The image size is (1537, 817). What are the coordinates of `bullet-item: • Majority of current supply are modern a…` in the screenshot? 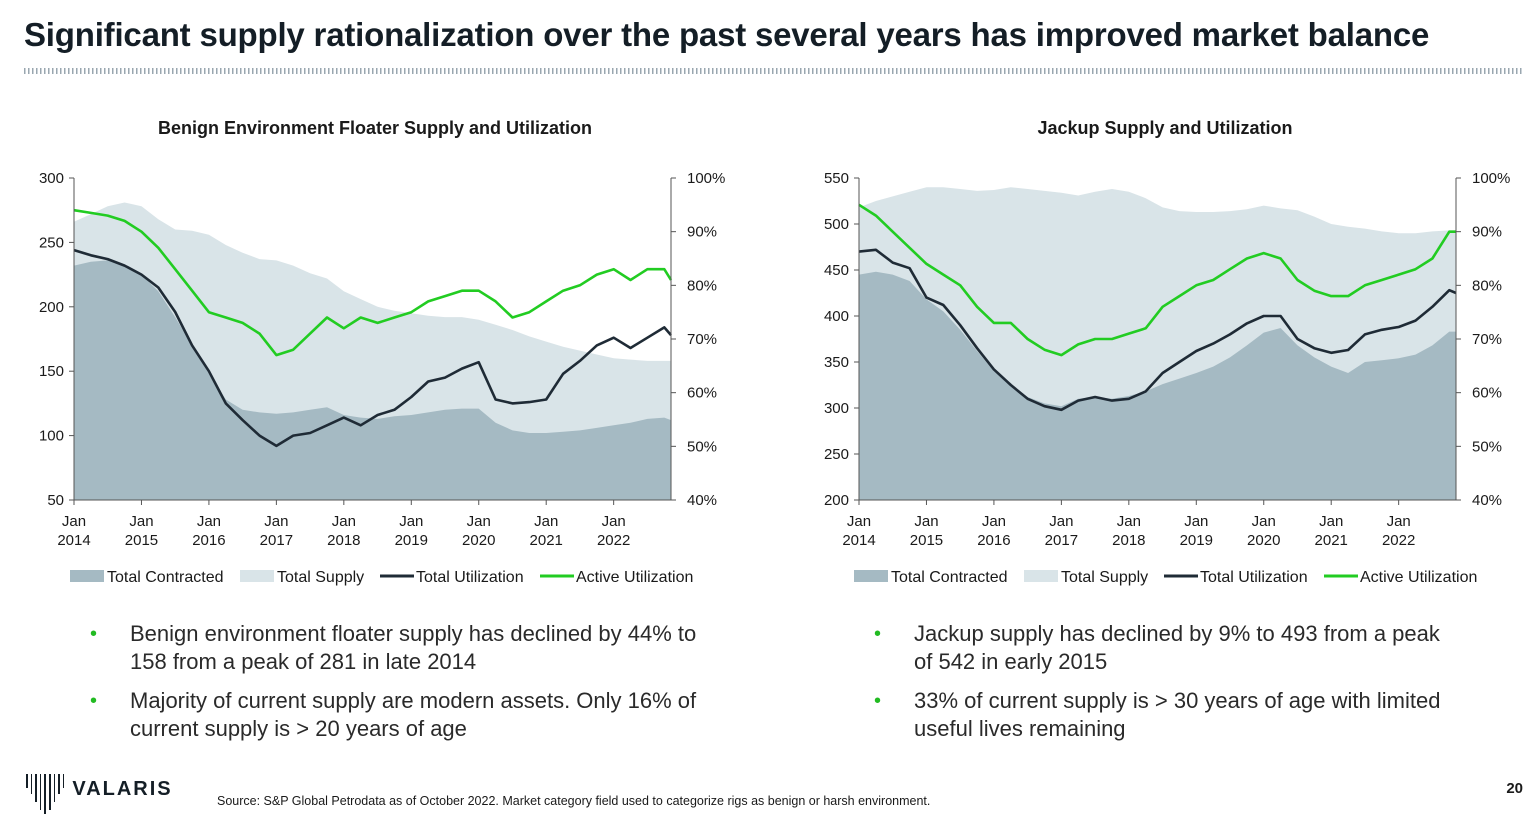 It's located at (400, 715).